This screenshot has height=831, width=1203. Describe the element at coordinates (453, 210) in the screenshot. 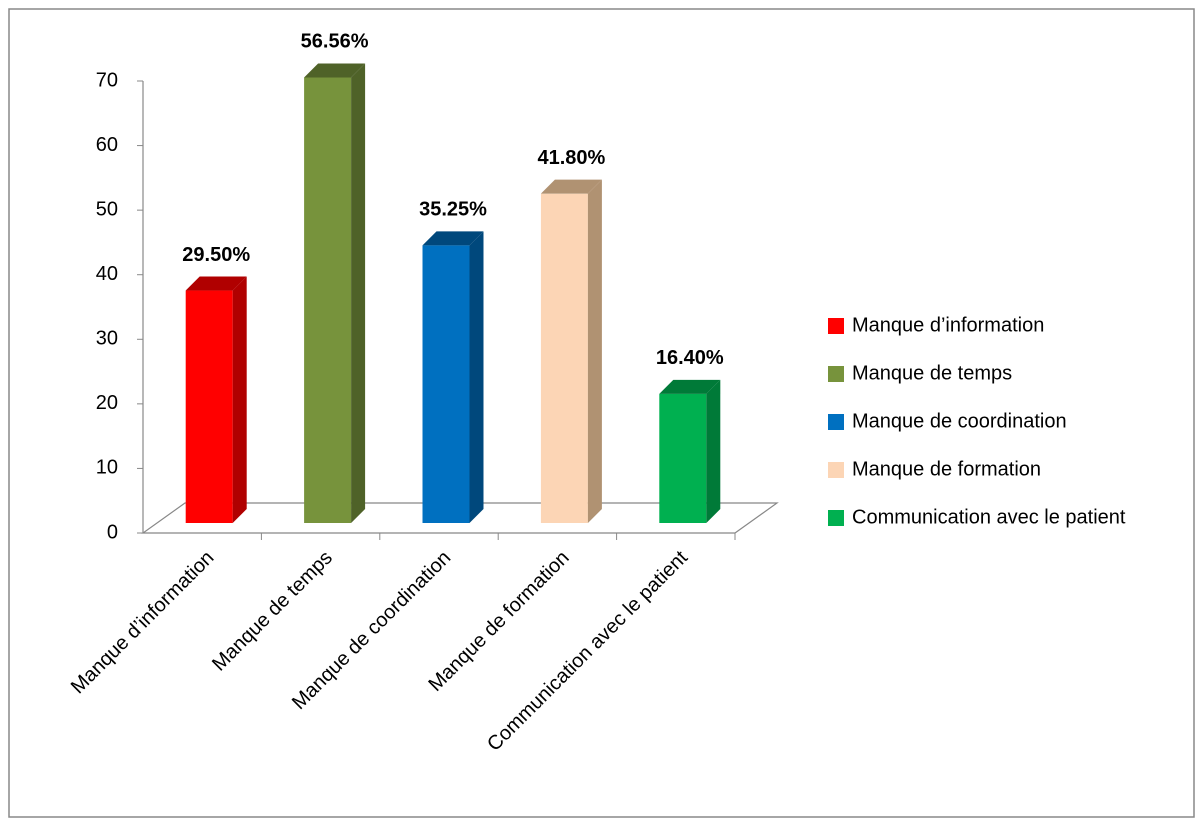

I see `value-label: 35.25%` at that location.